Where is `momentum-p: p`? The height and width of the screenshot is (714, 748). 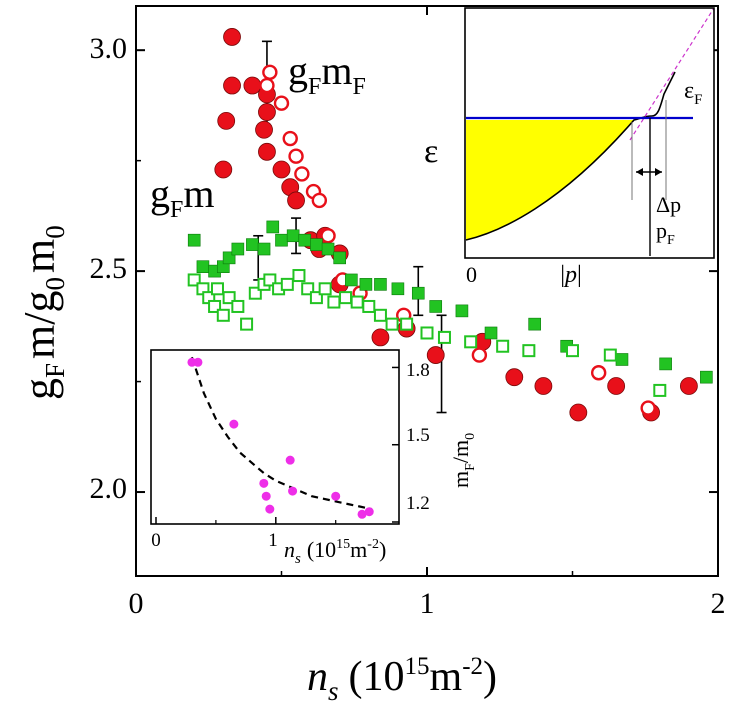
momentum-p: p is located at coordinates (570, 275).